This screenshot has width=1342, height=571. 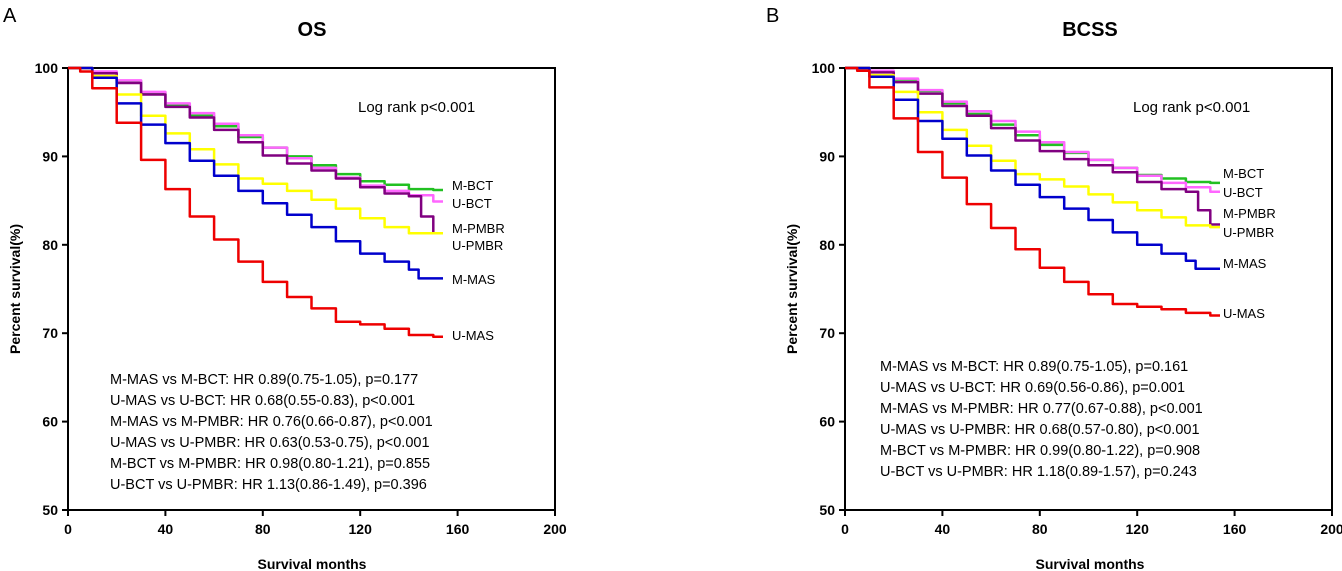 I want to click on panel-letter: B, so click(x=772, y=16).